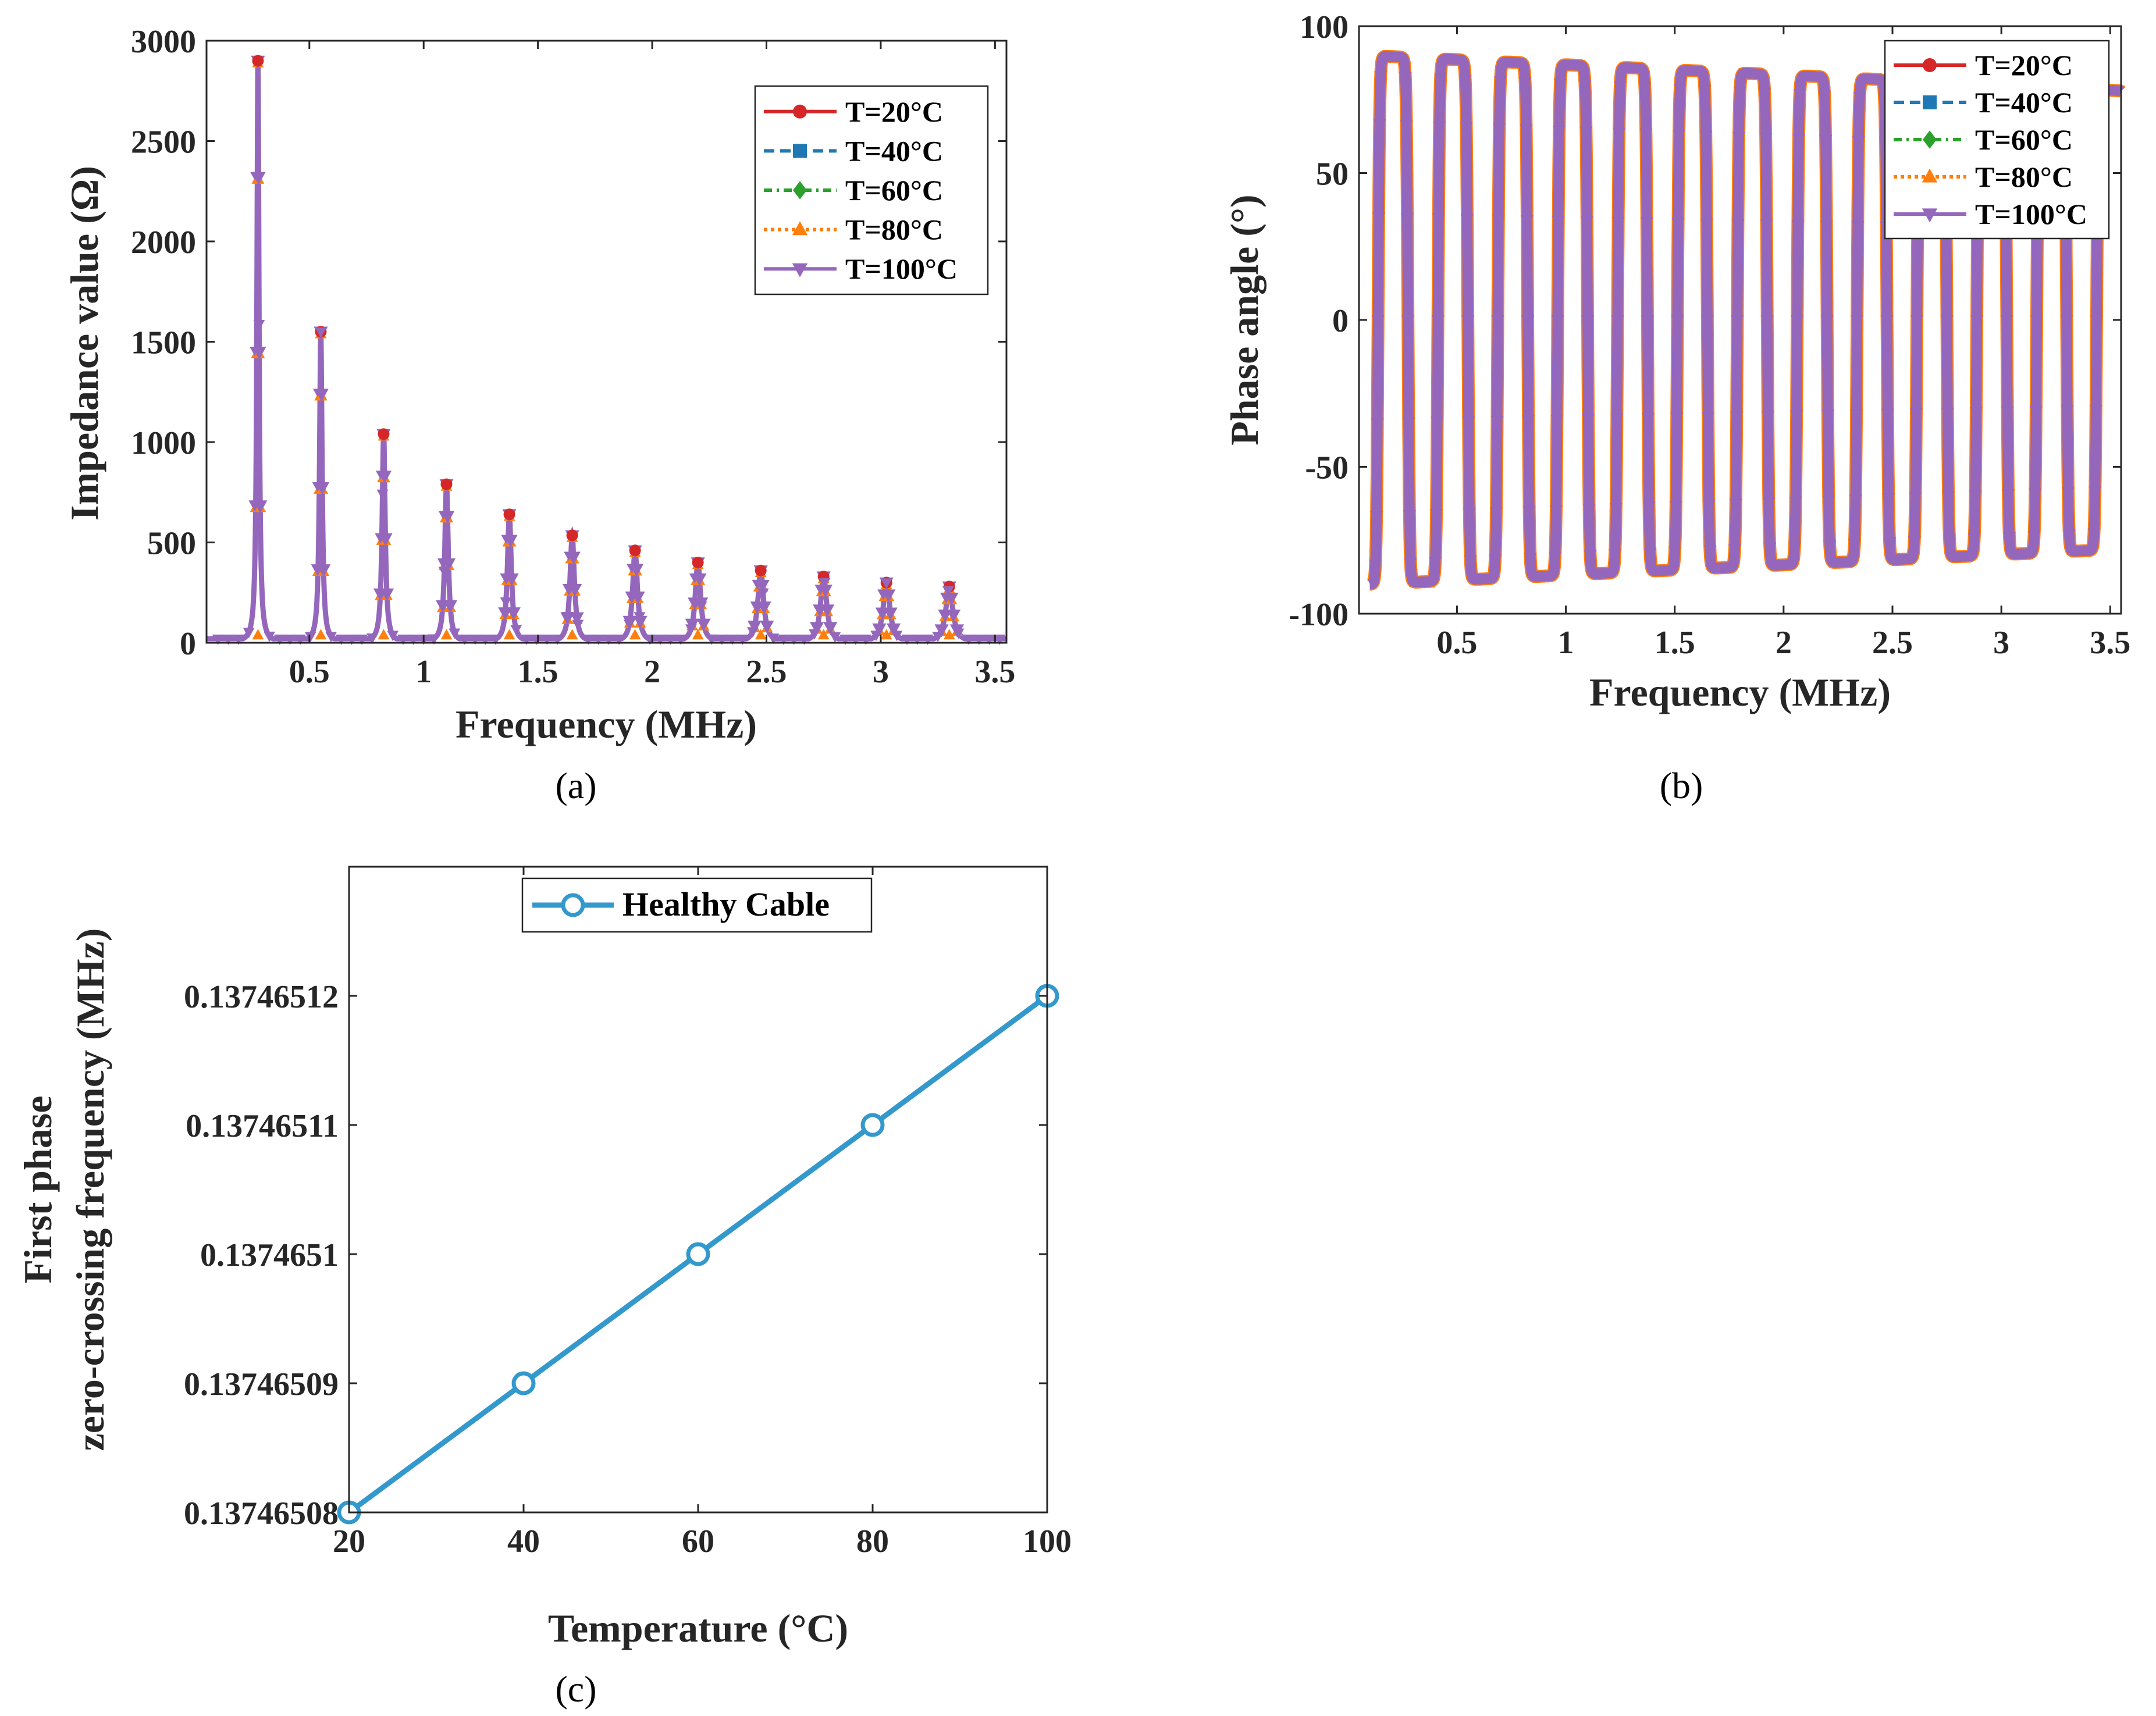 This screenshot has height=1716, width=2156. Describe the element at coordinates (881, 672) in the screenshot. I see `panel-a-x-tick-label: 3` at that location.